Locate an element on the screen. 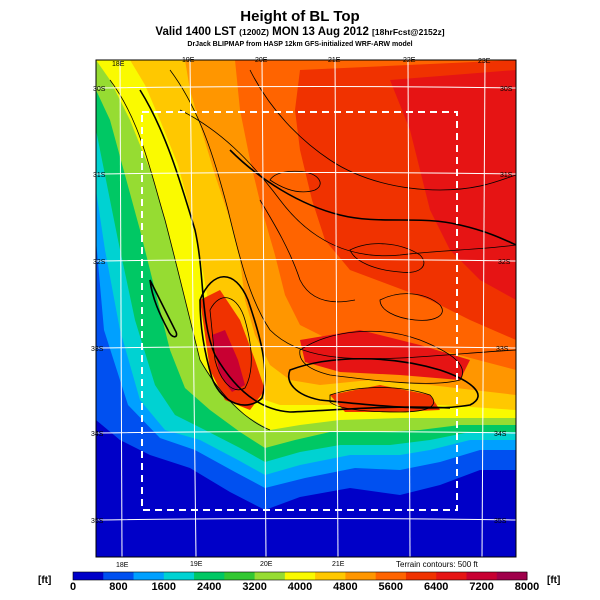 The height and width of the screenshot is (600, 600). lat-label-right: 30S is located at coordinates (506, 89).